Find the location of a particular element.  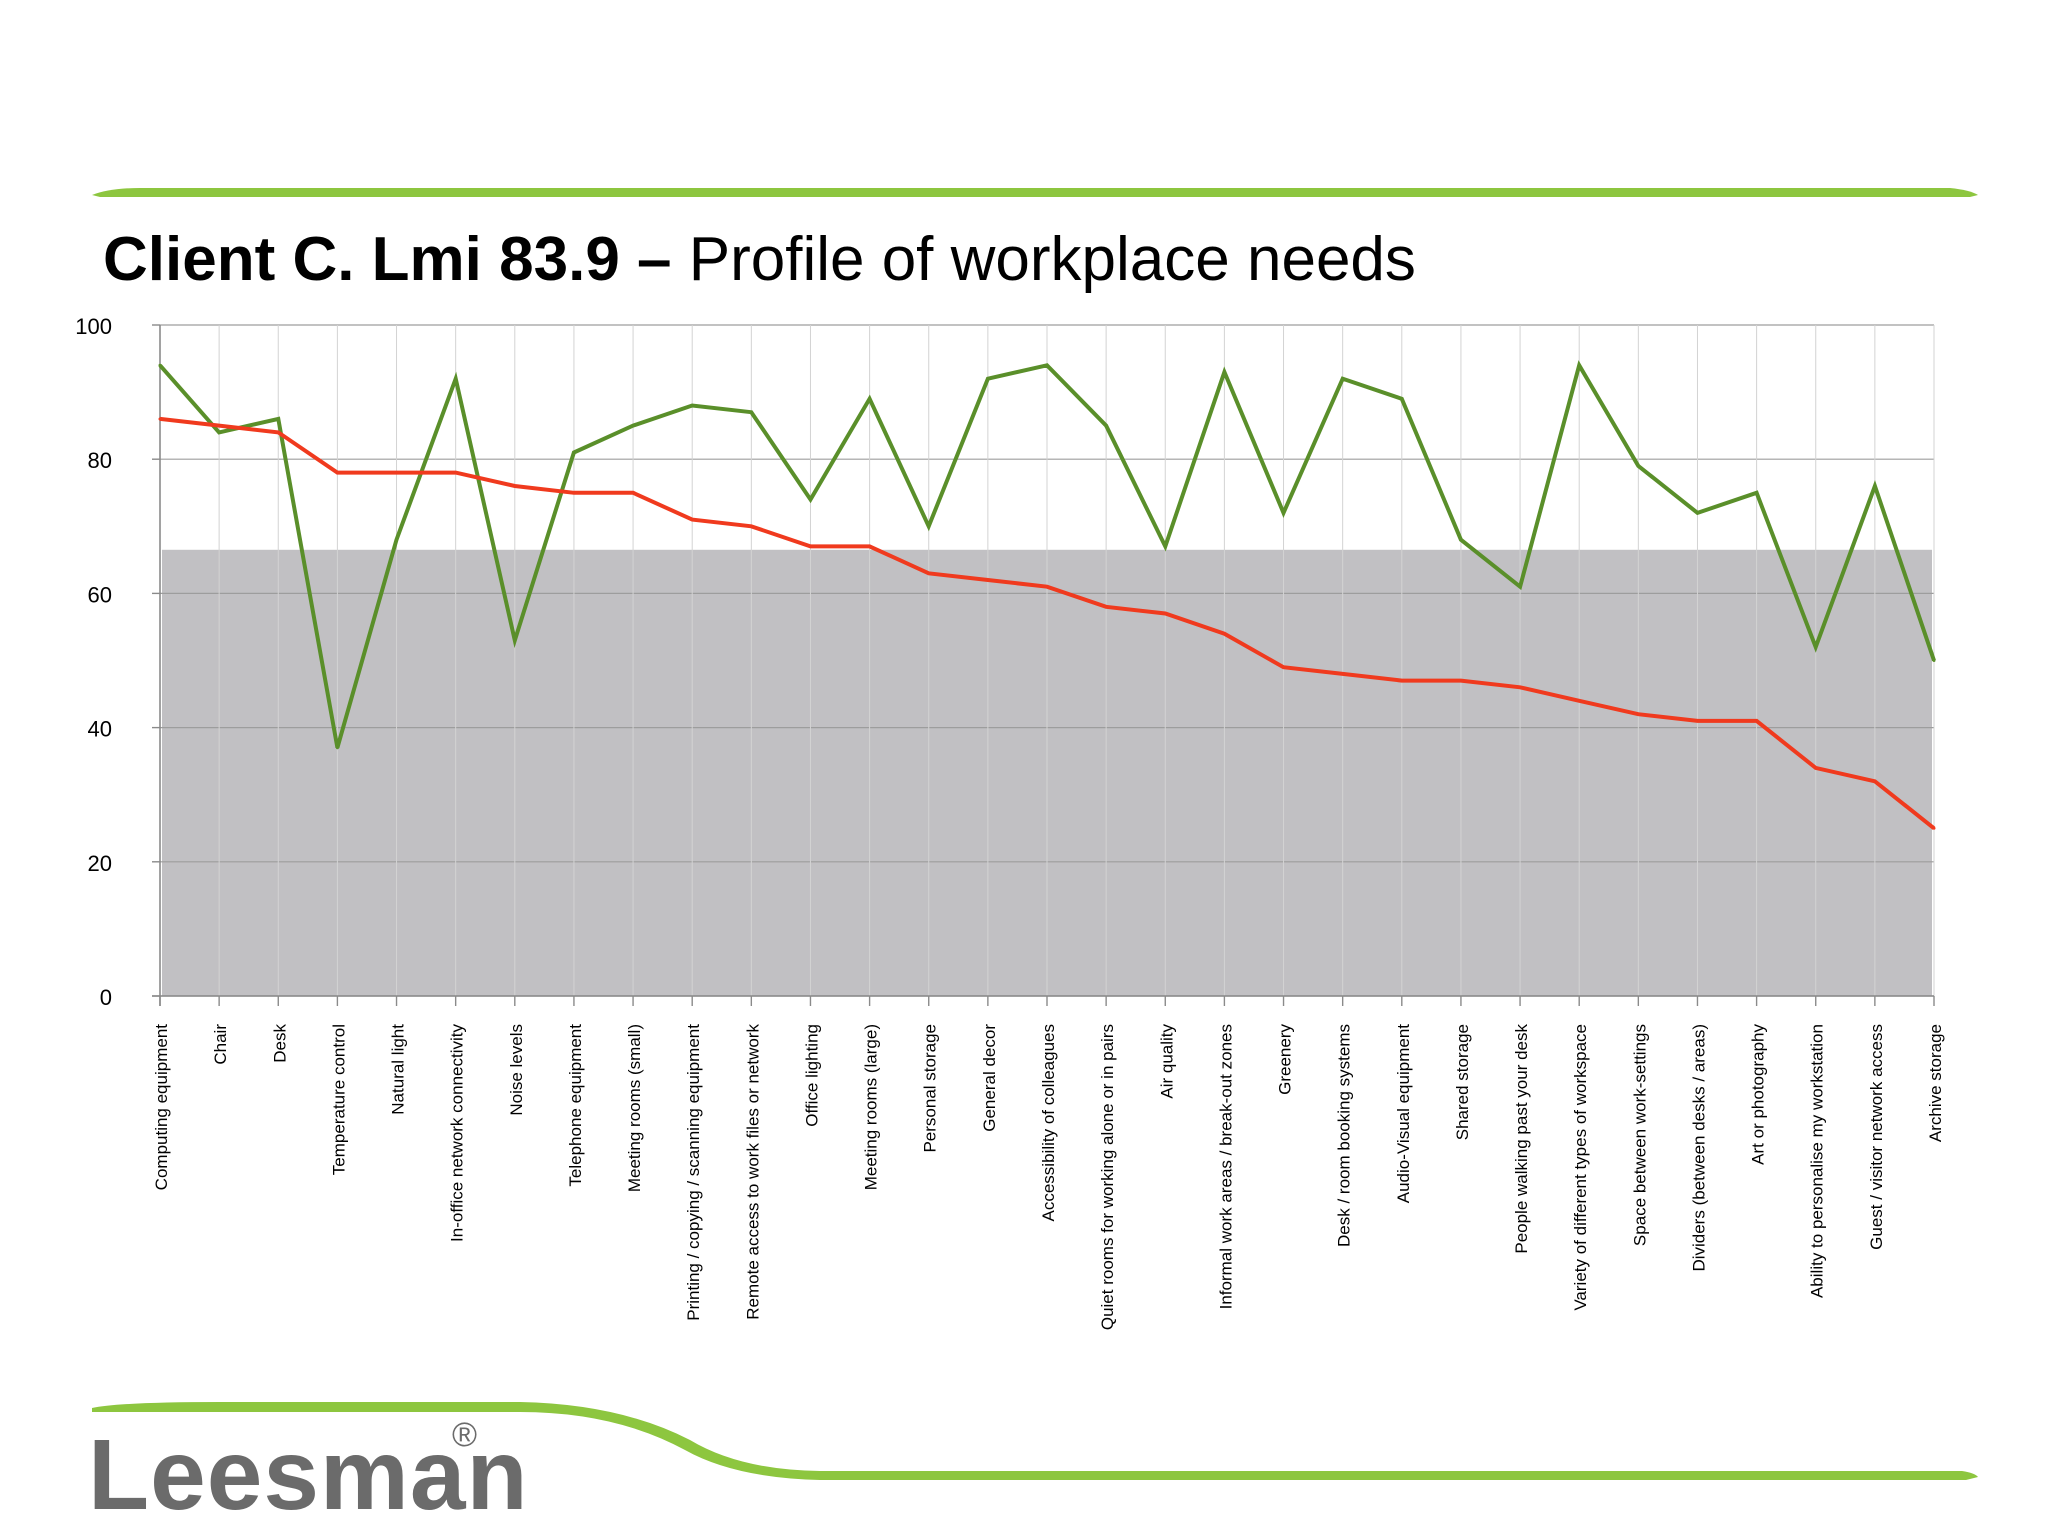

registered-mark: ® is located at coordinates (465, 1435).